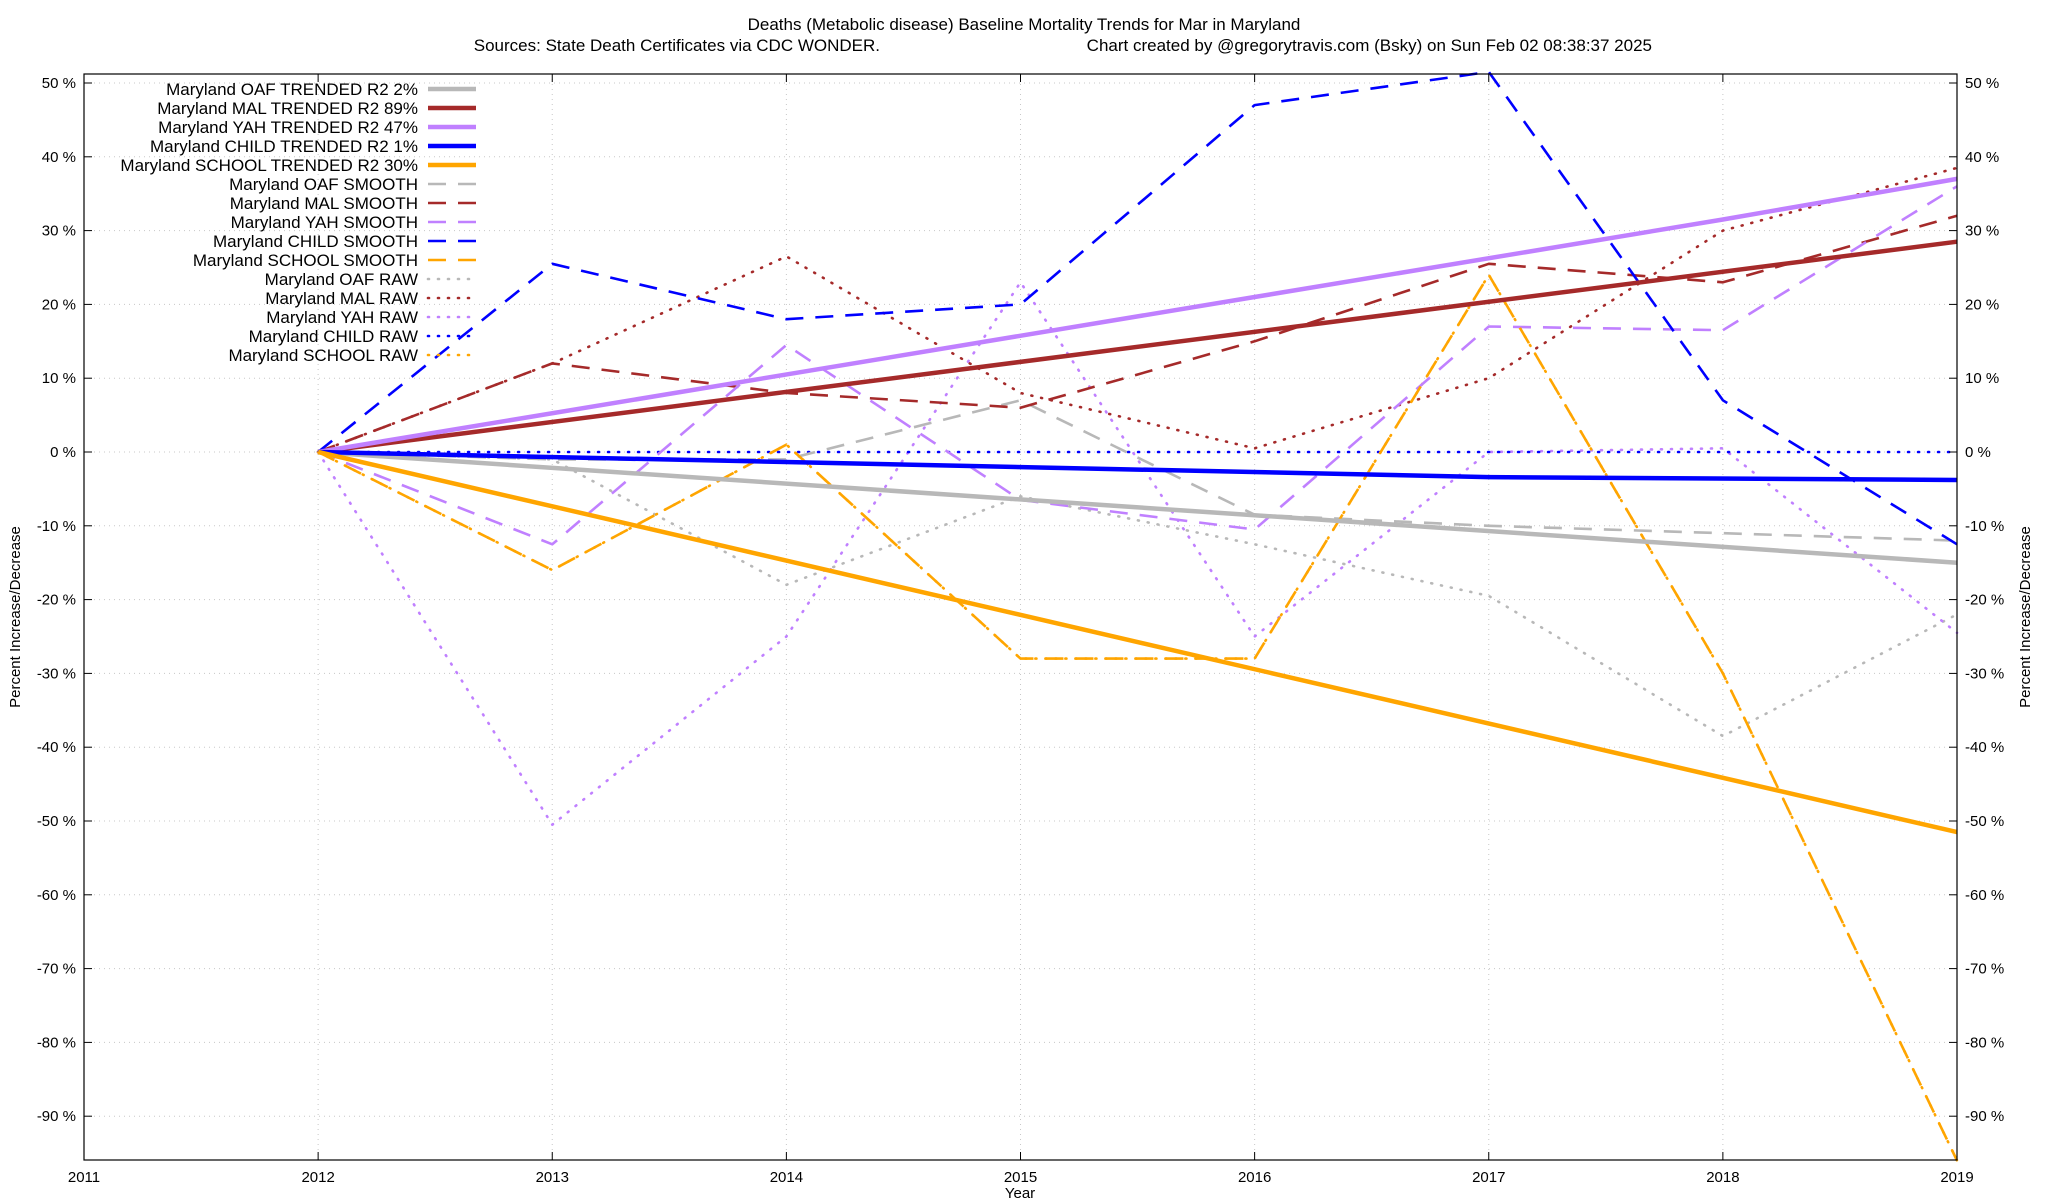 Image resolution: width=2048 pixels, height=1200 pixels. I want to click on y-tick-label: -90 %, so click(56, 1116).